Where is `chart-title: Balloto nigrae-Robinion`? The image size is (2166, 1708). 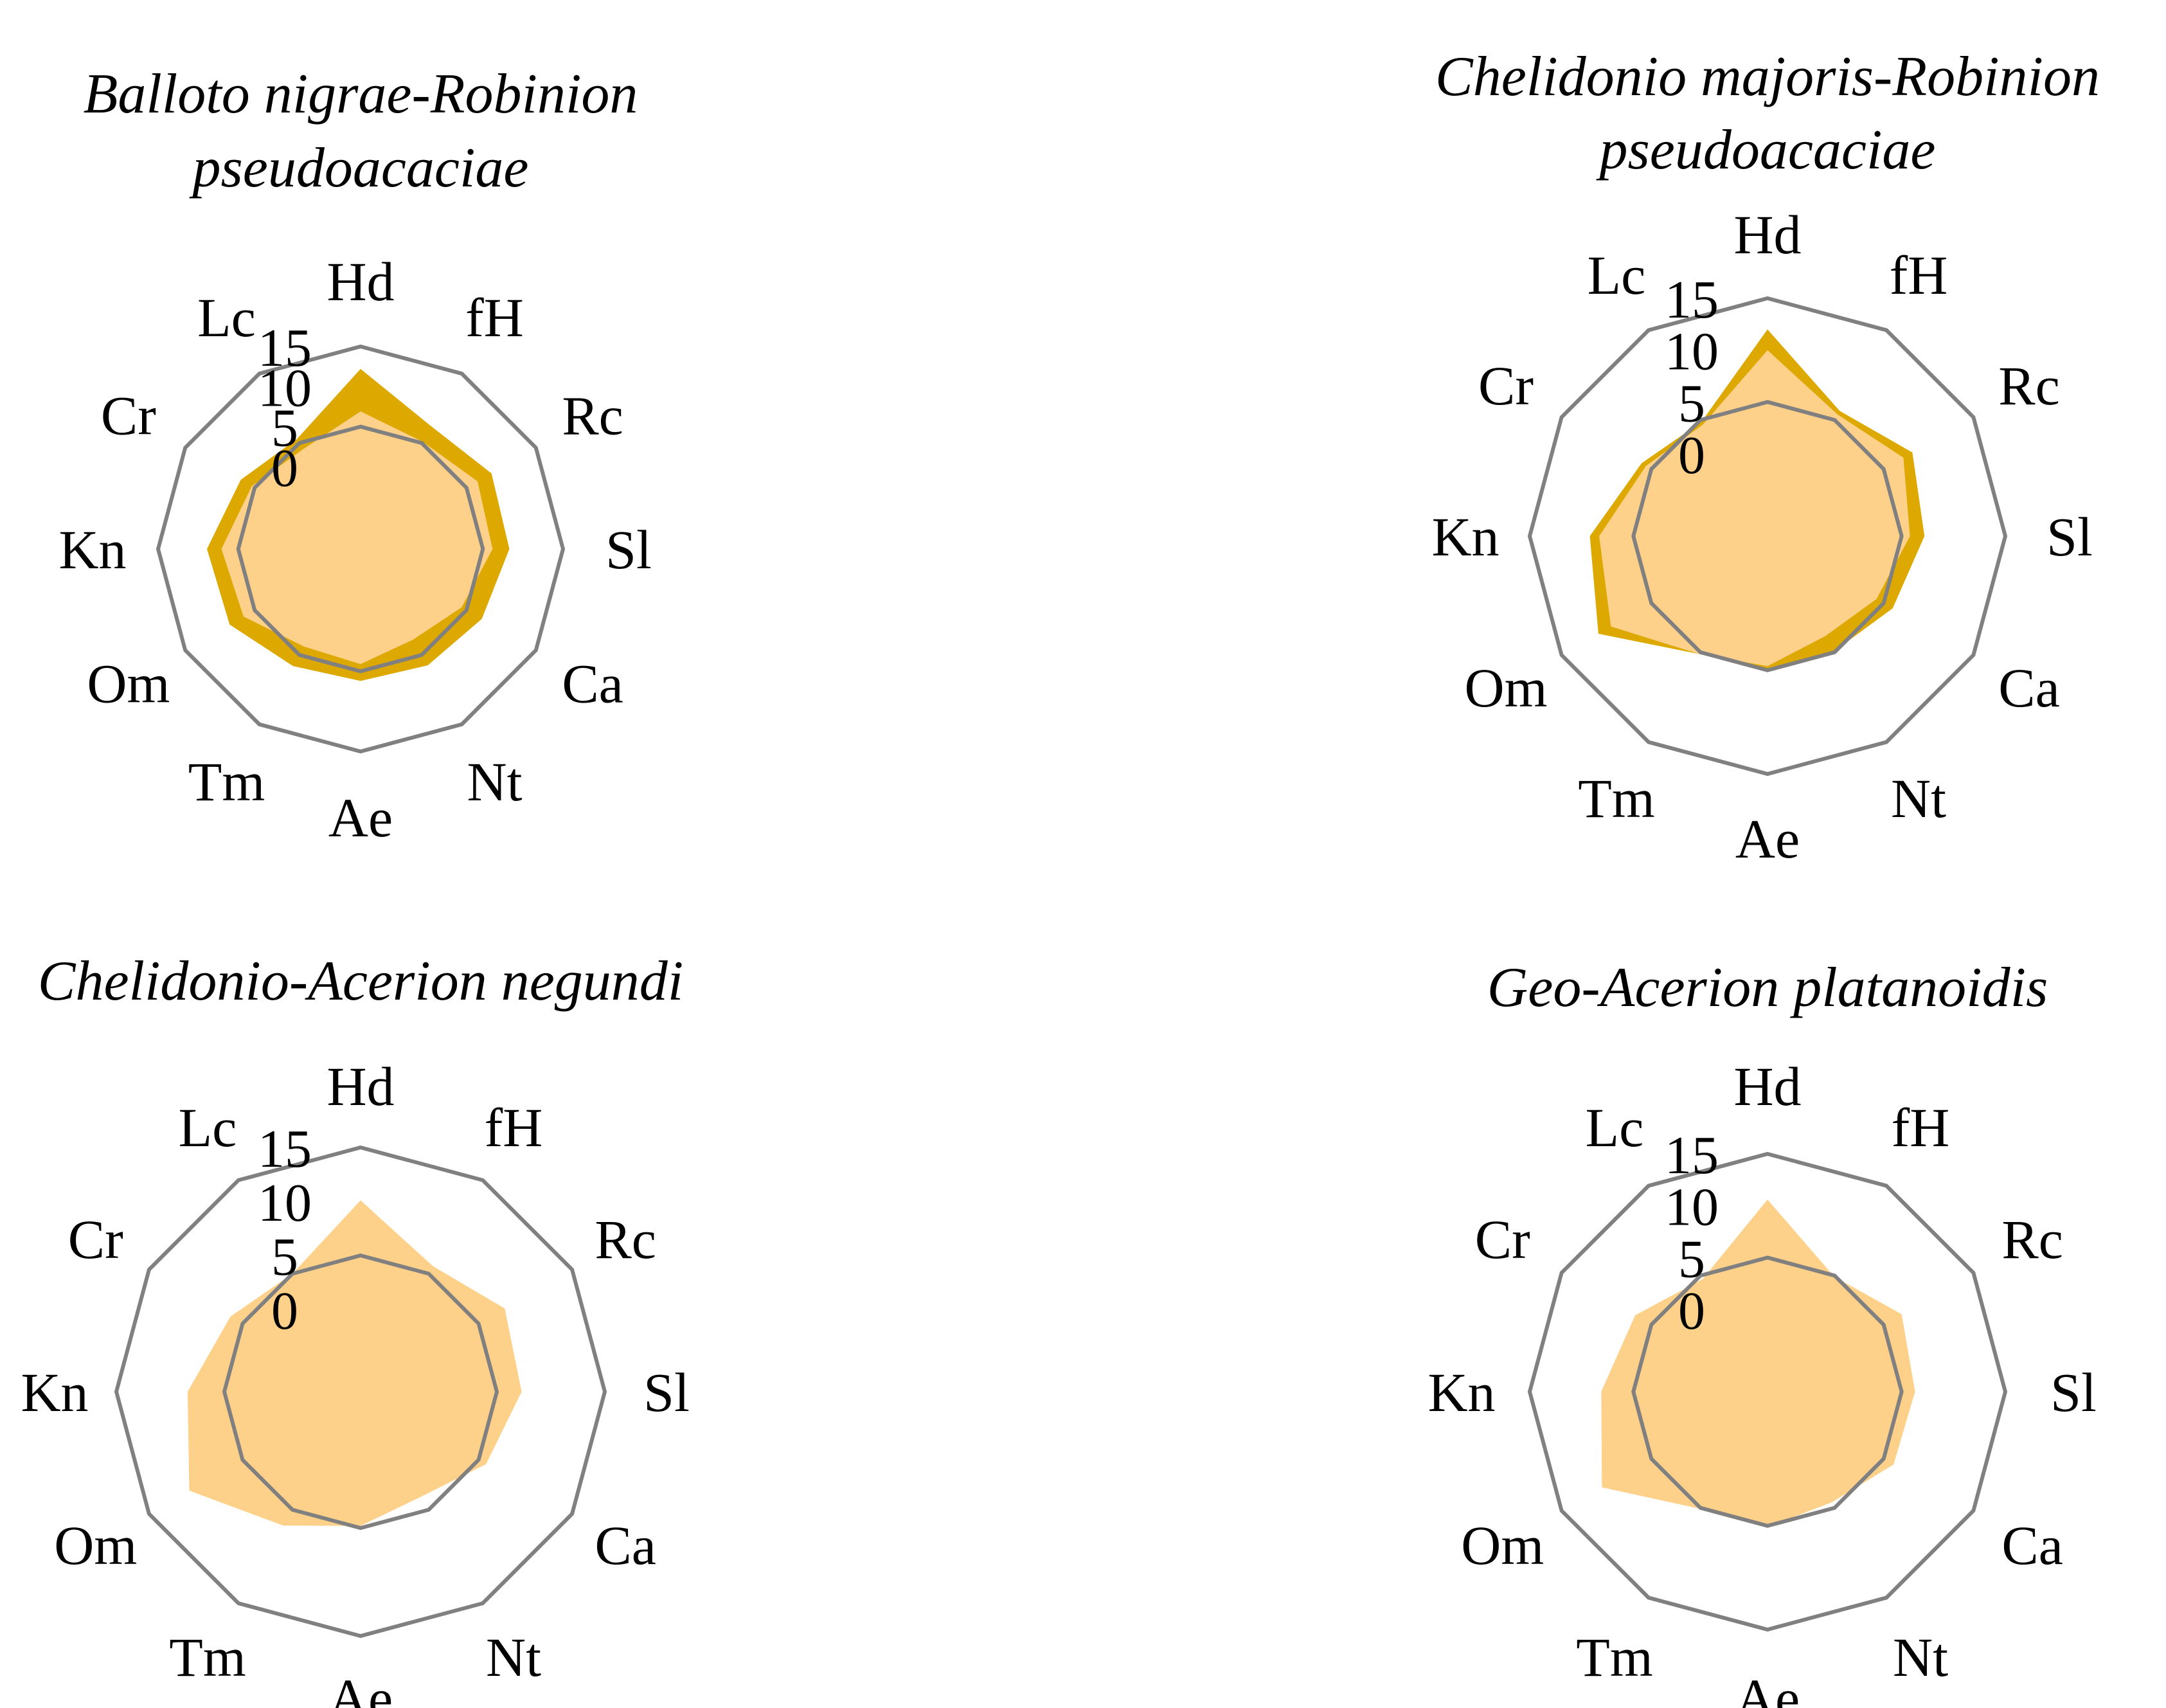 chart-title: Balloto nigrae-Robinion is located at coordinates (361, 94).